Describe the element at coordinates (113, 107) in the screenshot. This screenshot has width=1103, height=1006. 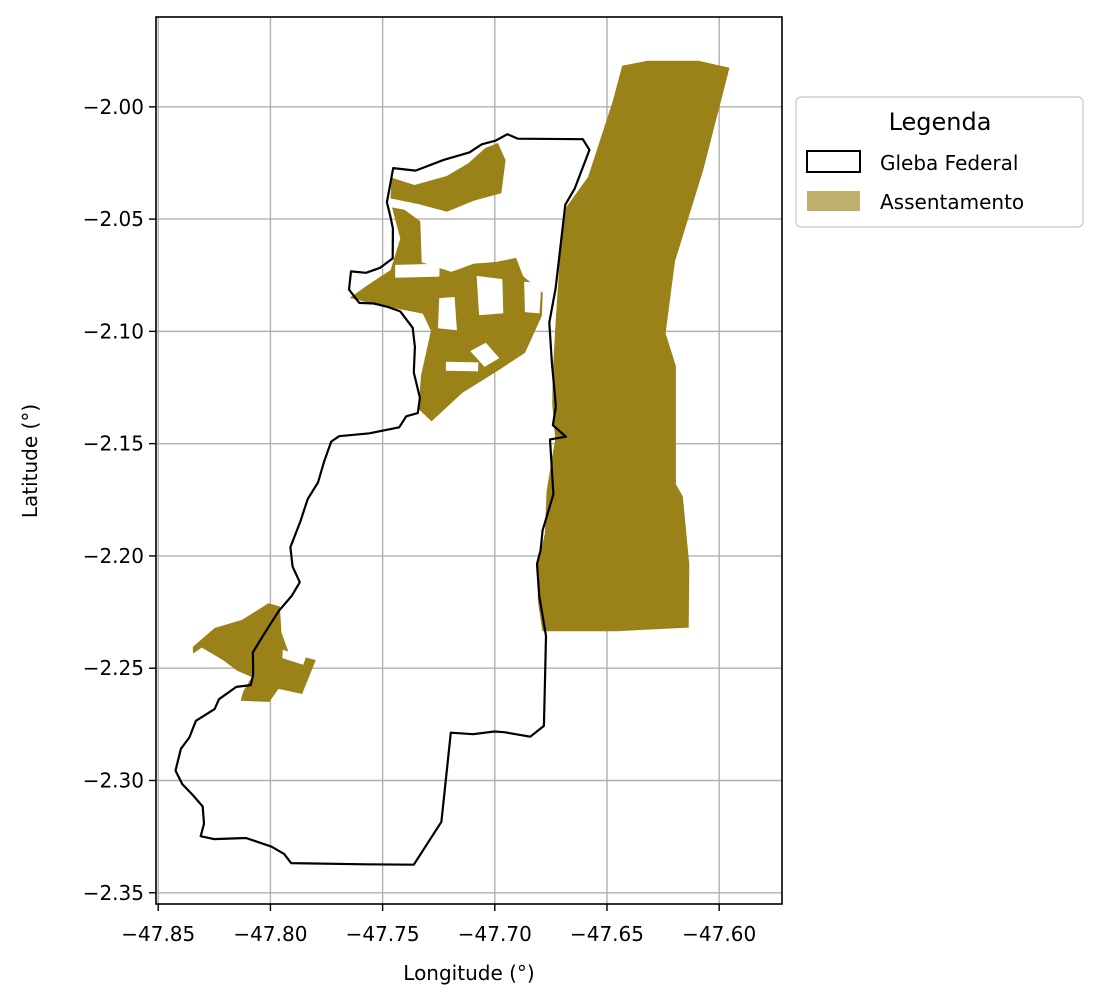
I see `y-tick-label: −2.00` at that location.